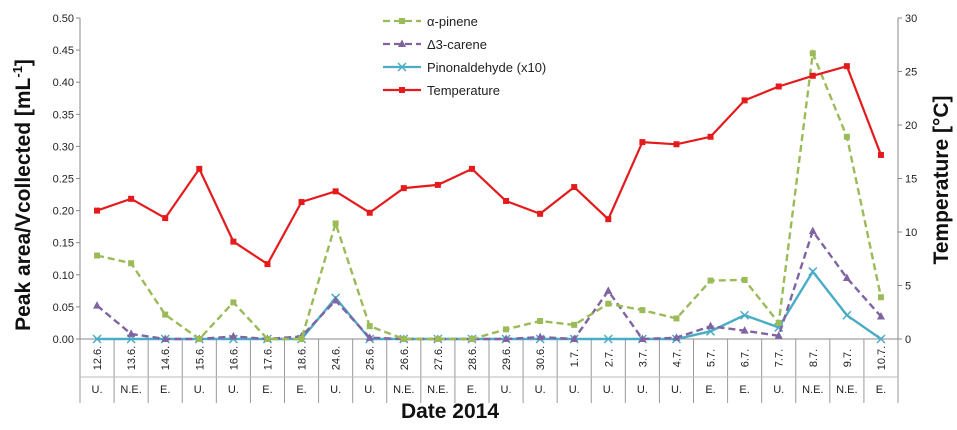 This screenshot has height=430, width=957. I want to click on legend-item: Temperature, so click(441, 90).